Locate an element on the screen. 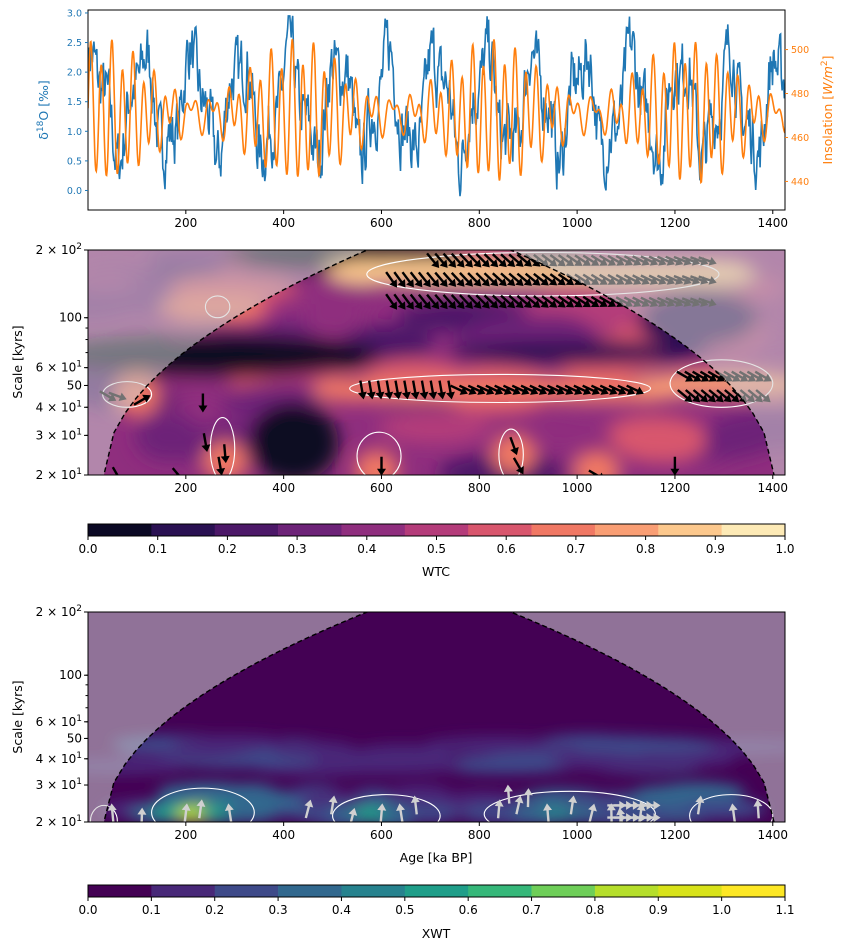 This screenshot has width=852, height=950. colorbar-tick-label: 0.7 is located at coordinates (575, 549).